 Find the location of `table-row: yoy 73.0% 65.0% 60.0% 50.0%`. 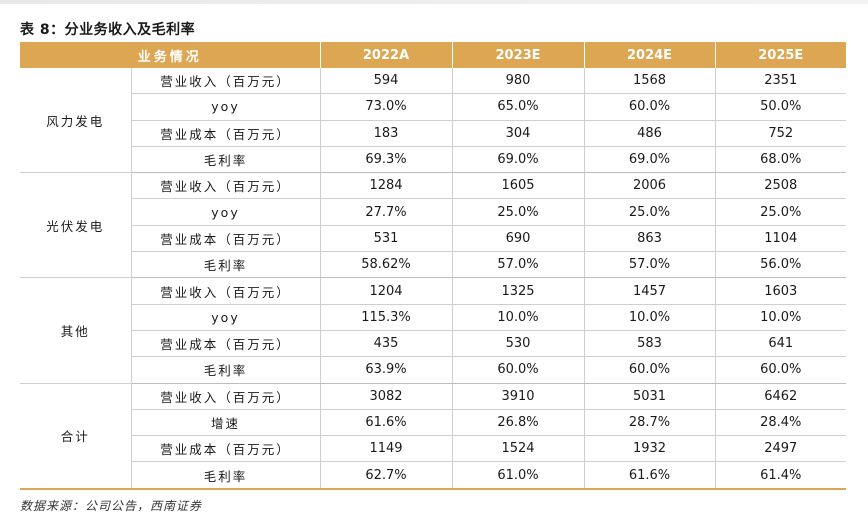

table-row: yoy 73.0% 65.0% 60.0% 50.0% is located at coordinates (433, 107).